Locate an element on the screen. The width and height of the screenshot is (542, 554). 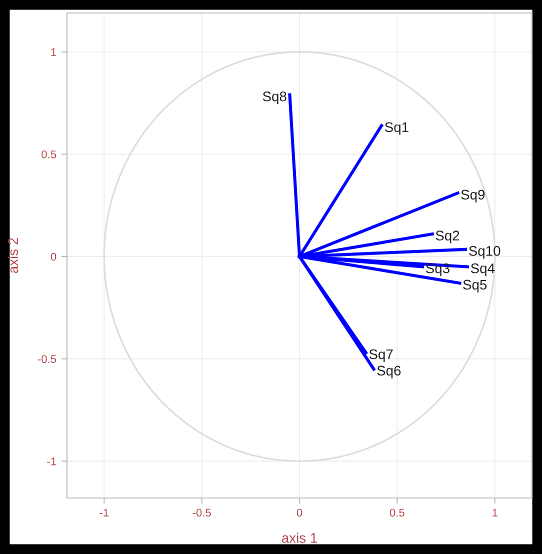
series-label: Sq3 is located at coordinates (438, 269).